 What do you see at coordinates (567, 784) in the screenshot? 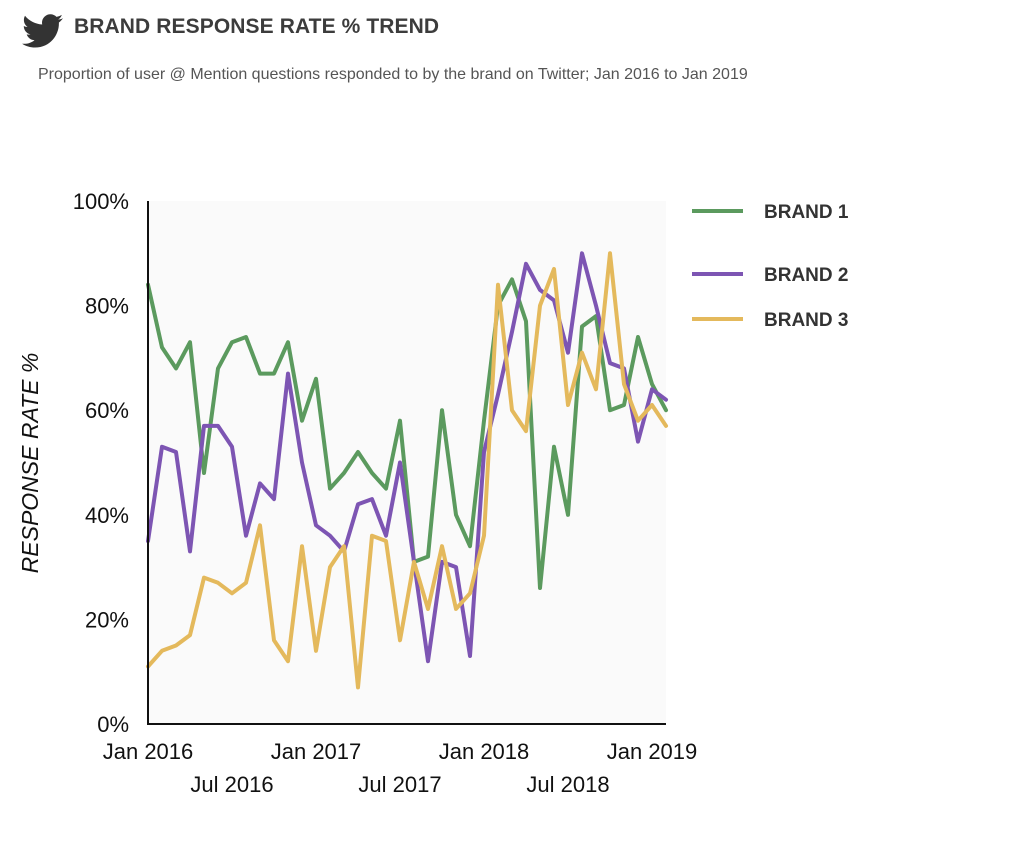
I see `x-tick-label: Jul 2018` at bounding box center [567, 784].